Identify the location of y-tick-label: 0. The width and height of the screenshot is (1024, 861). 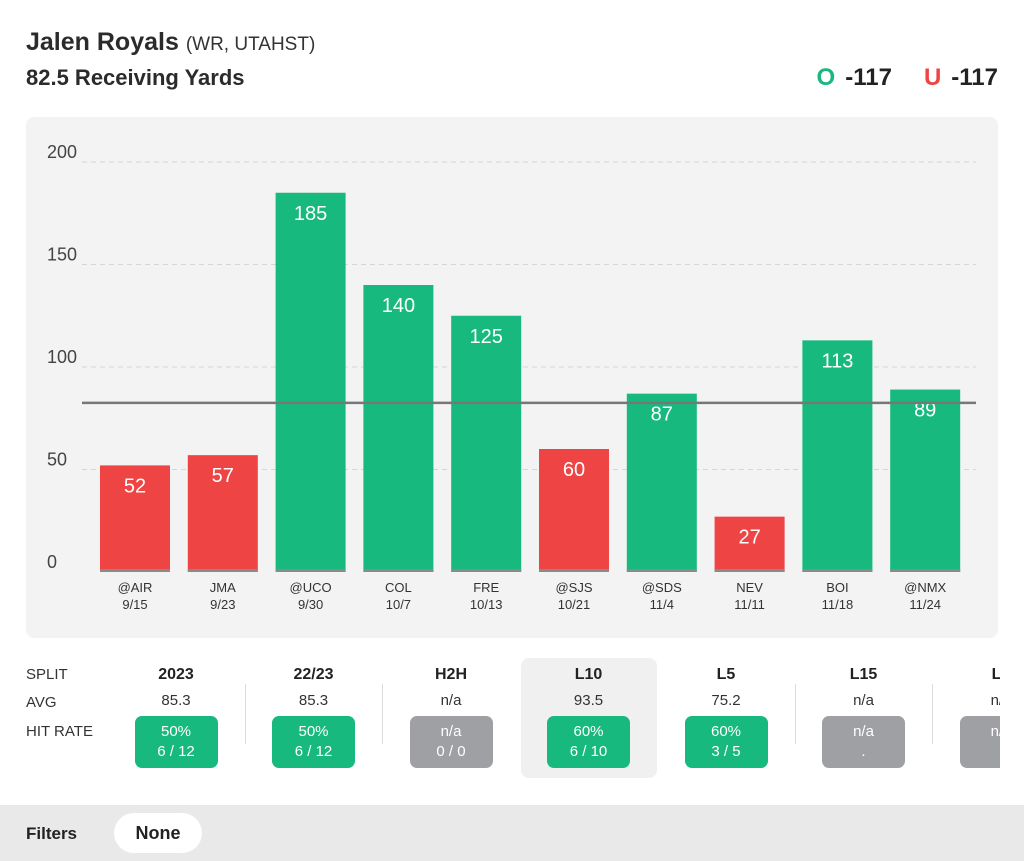
(52, 562).